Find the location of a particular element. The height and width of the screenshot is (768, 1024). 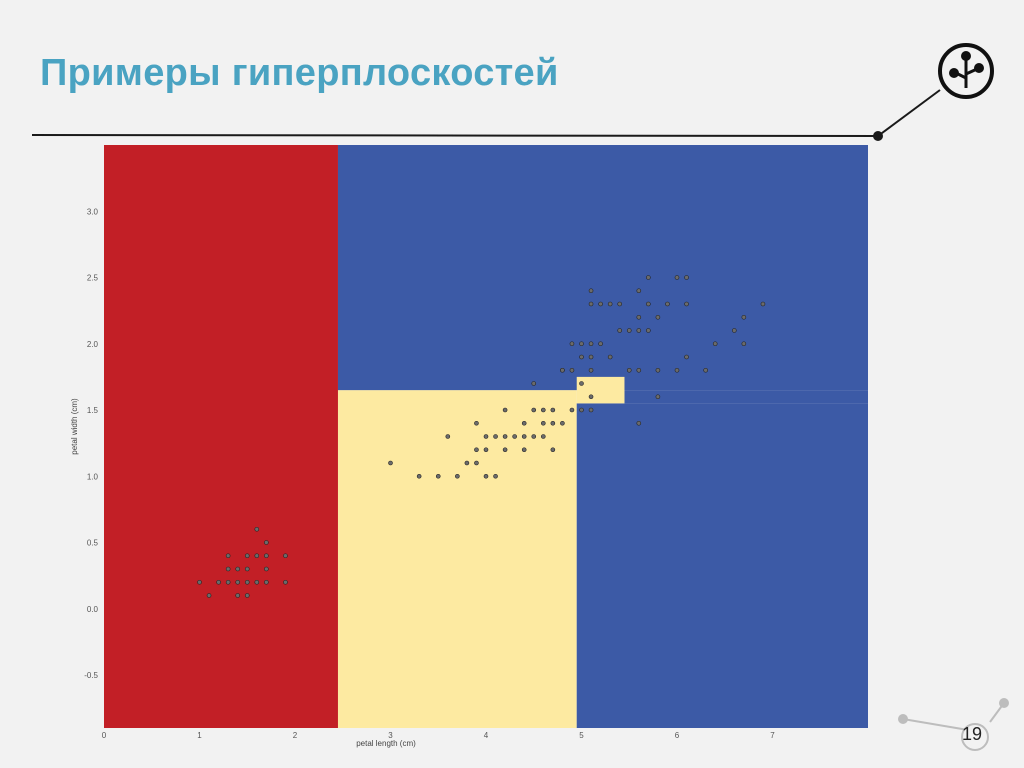

logo-connector is located at coordinates (909, 113).